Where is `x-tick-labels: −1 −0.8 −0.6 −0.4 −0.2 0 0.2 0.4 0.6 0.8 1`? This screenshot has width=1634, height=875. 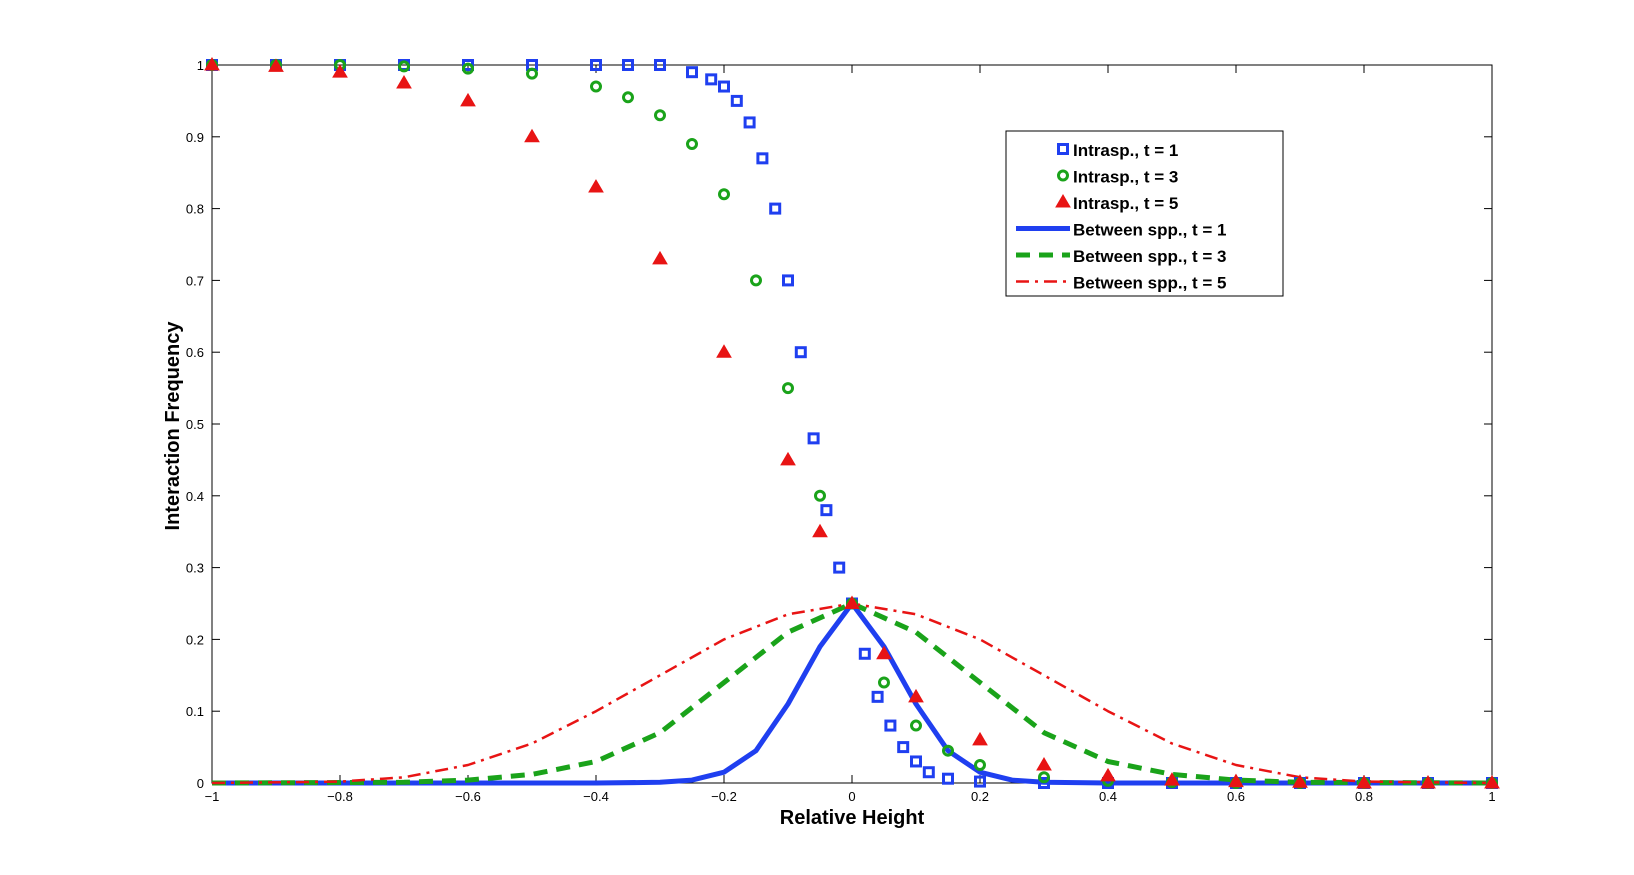
x-tick-labels: −1 −0.8 −0.6 −0.4 −0.2 0 0.2 0.4 0.6 0.8 1 is located at coordinates (850, 796).